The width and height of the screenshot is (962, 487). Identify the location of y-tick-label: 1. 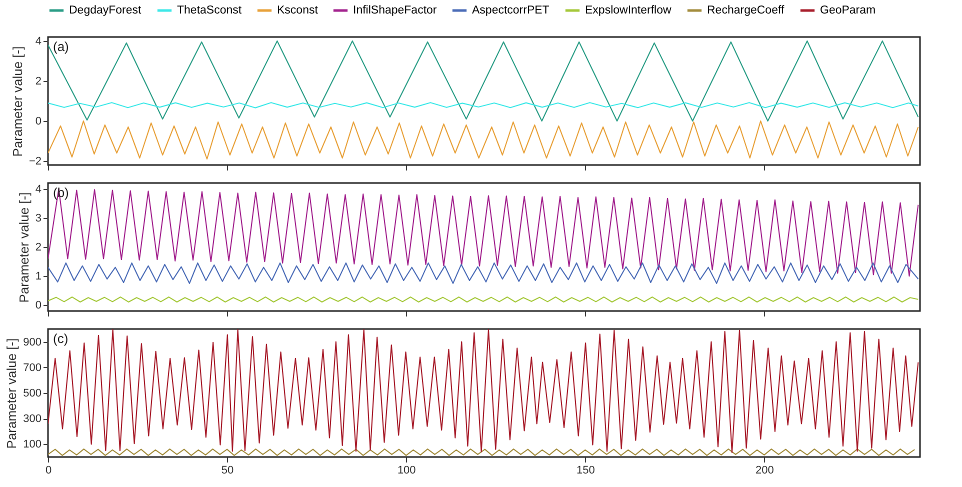
(38, 276).